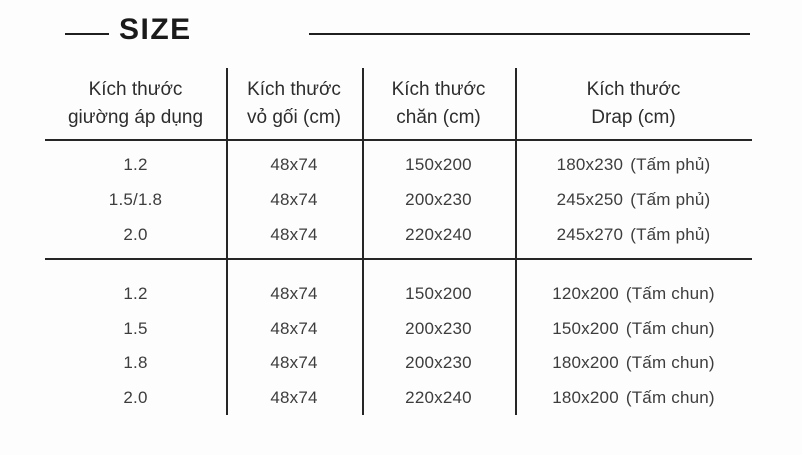 The width and height of the screenshot is (802, 455). I want to click on header-bed-size-line1: Kích thước, so click(135, 89).